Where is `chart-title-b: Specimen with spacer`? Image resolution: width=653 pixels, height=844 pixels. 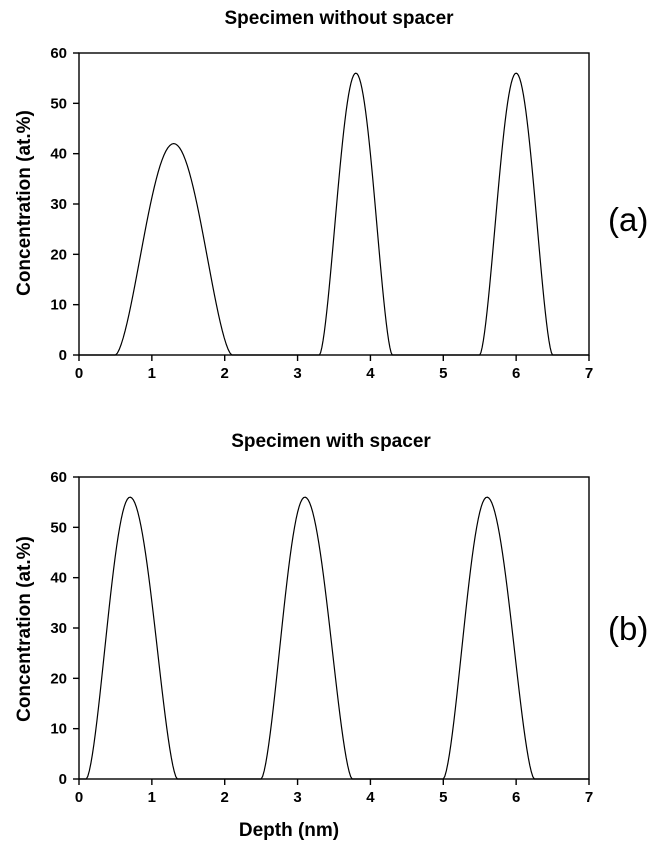
chart-title-b: Specimen with spacer is located at coordinates (331, 441).